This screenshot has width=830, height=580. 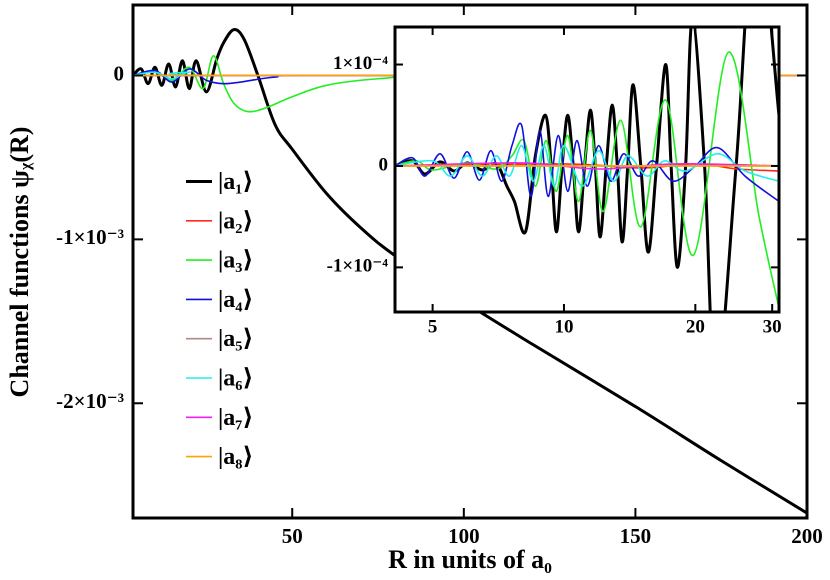 What do you see at coordinates (19, 262) in the screenshot?
I see `y-axis-label: Channel functions ψᵪ(R)` at bounding box center [19, 262].